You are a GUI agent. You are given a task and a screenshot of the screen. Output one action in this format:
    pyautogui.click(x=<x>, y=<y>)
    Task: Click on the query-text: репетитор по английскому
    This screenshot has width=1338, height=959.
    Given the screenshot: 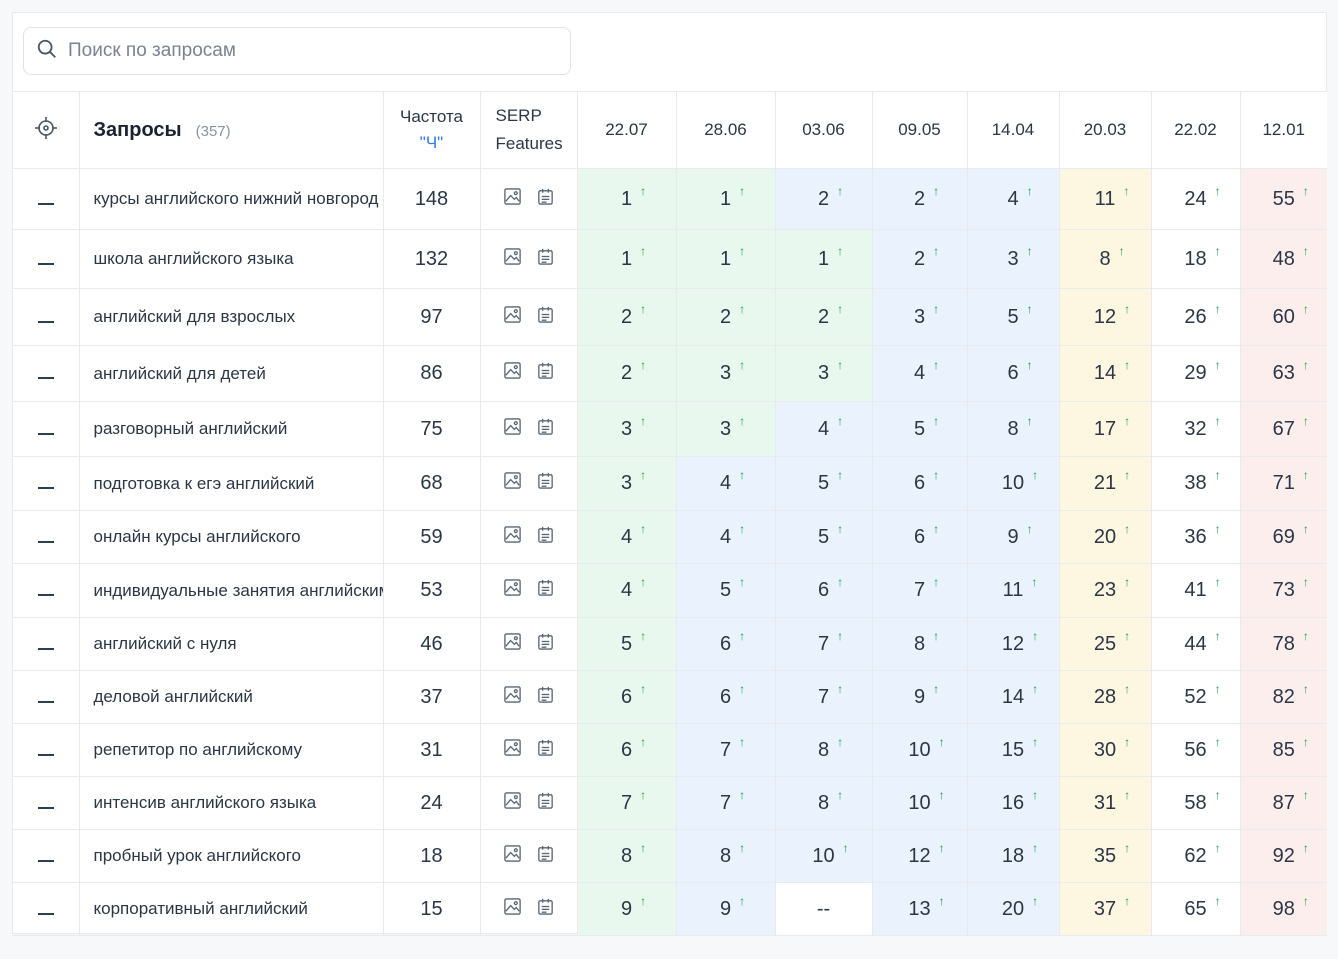 What is the action you would take?
    pyautogui.click(x=231, y=750)
    